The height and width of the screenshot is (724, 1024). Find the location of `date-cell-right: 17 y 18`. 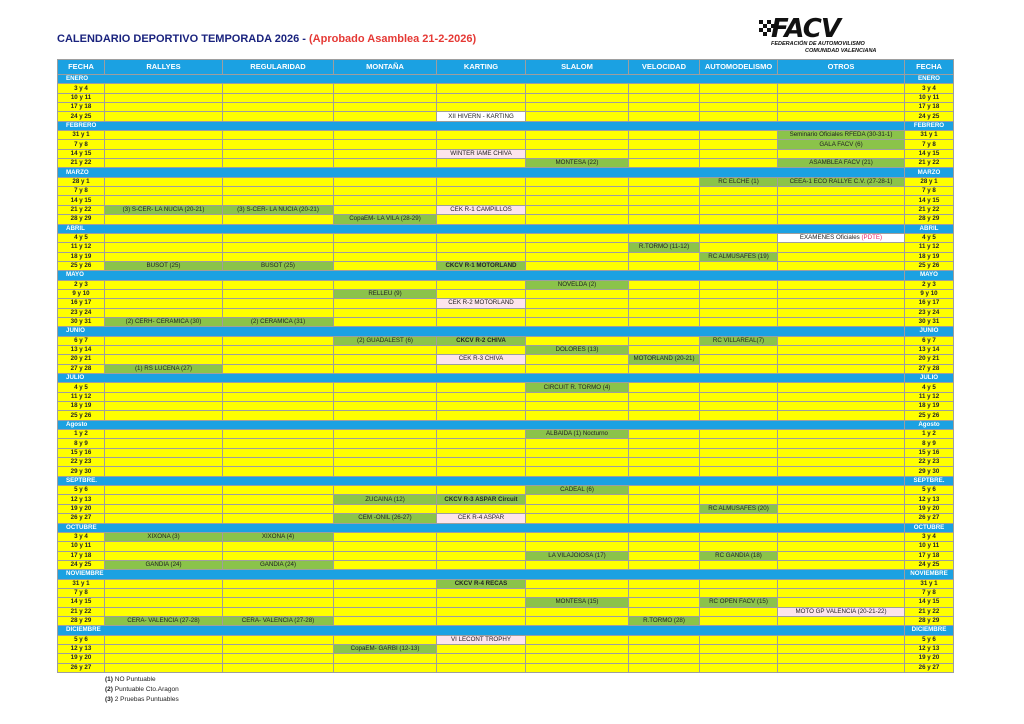

date-cell-right: 17 y 18 is located at coordinates (929, 555).